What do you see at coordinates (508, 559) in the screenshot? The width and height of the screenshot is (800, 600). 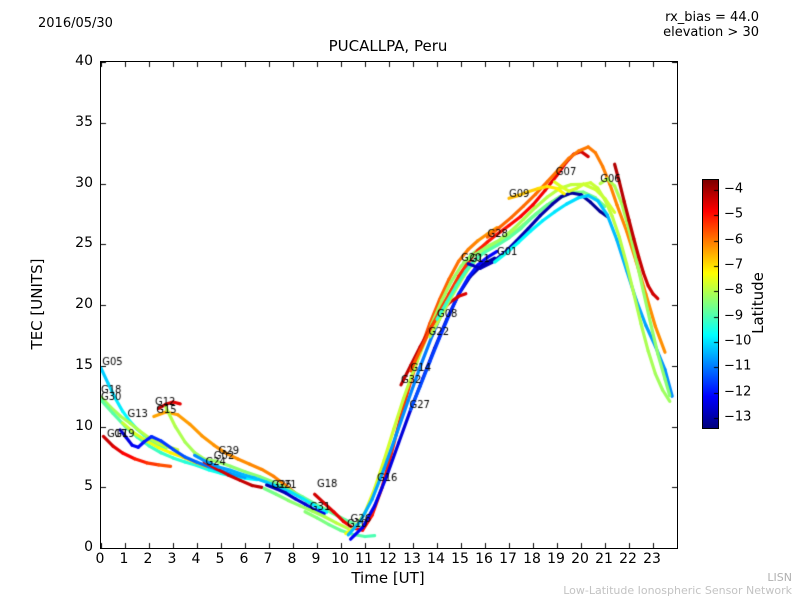 I see `x-tick-label: 17` at bounding box center [508, 559].